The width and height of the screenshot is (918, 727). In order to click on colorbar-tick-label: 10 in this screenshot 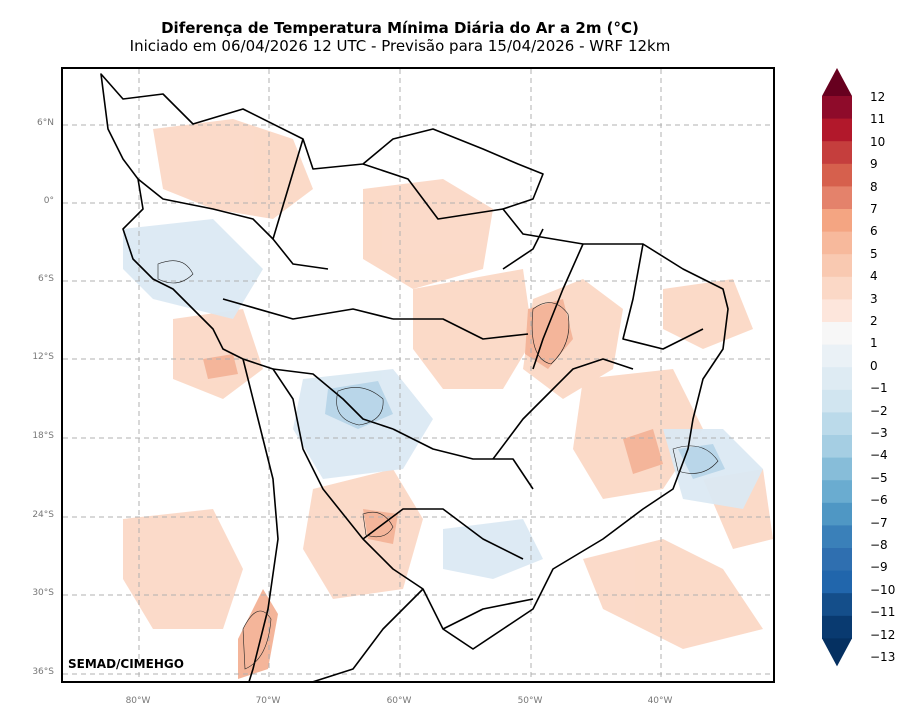, I will do `click(878, 141)`.